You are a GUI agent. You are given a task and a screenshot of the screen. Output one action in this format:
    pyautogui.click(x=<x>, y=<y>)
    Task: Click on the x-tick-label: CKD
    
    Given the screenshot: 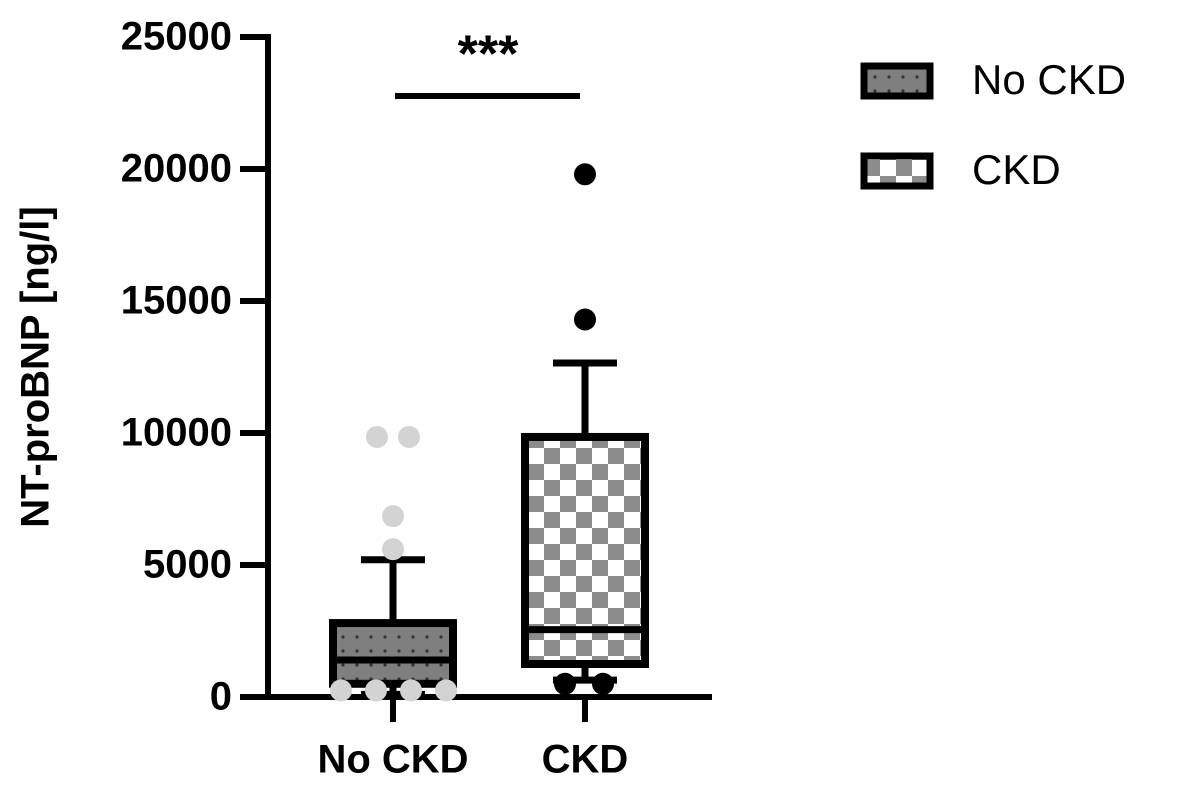 What is the action you would take?
    pyautogui.click(x=585, y=760)
    